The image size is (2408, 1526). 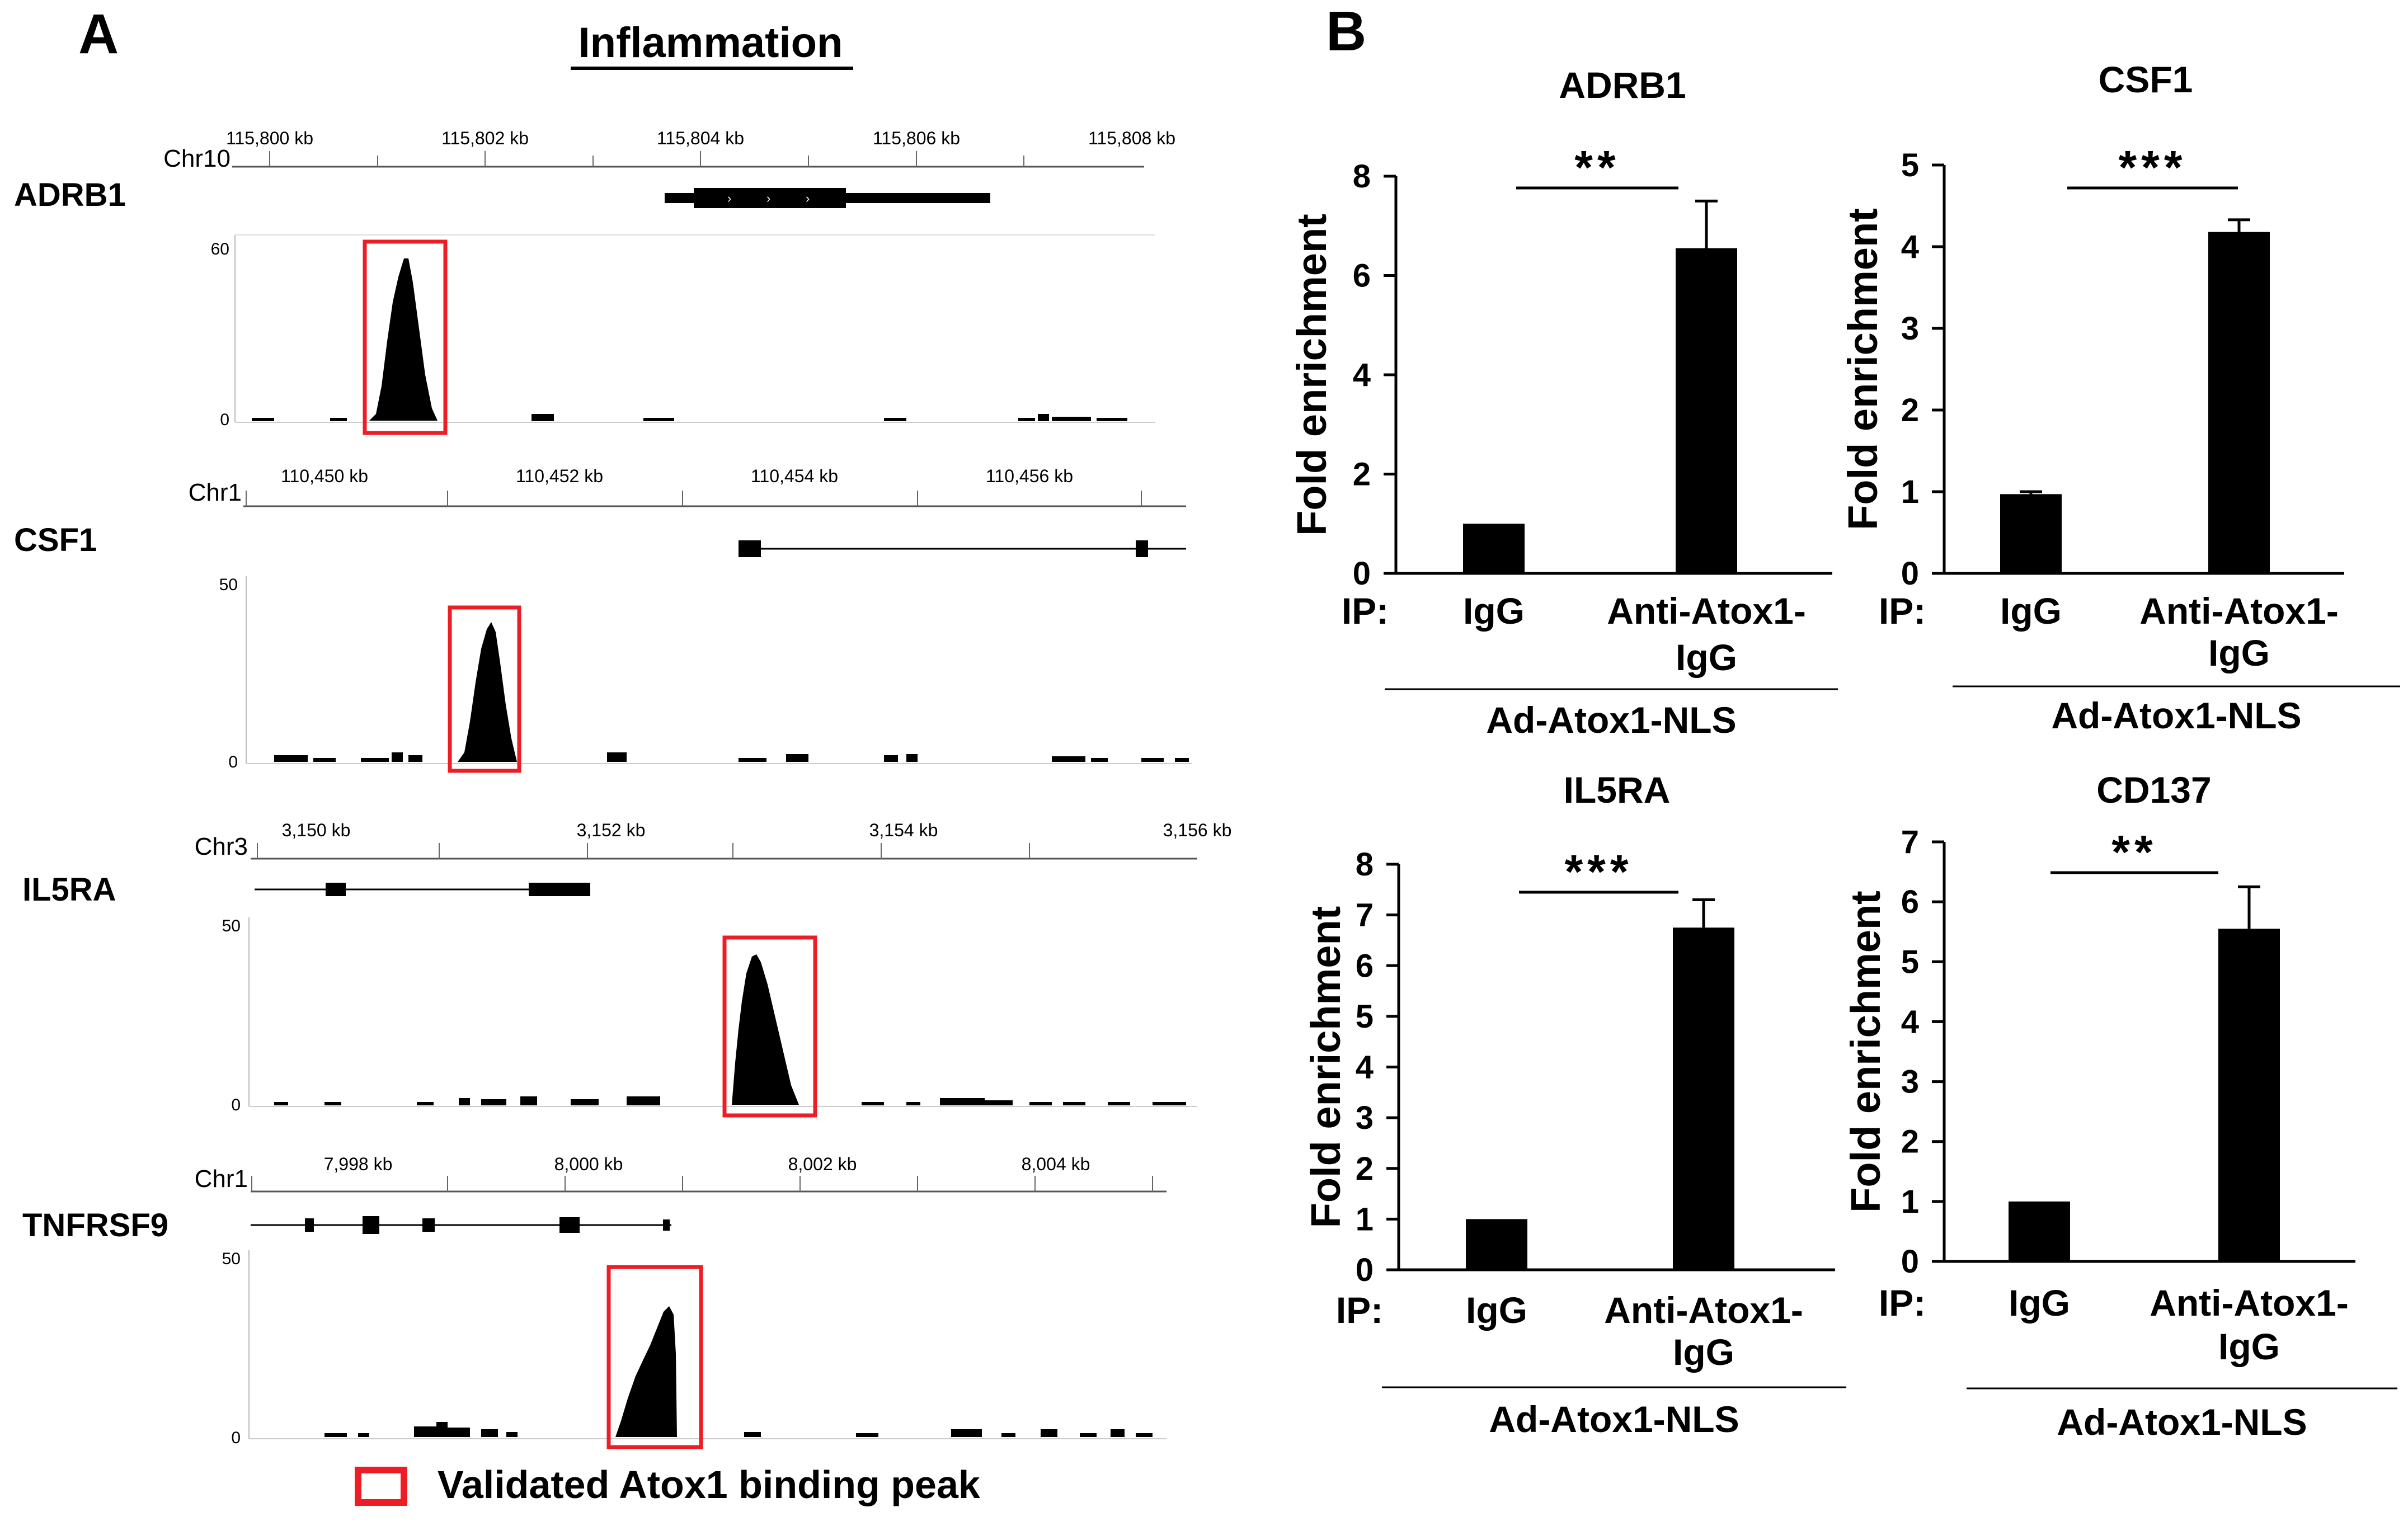 I want to click on ruler-tick-label: 3,156 kb, so click(x=1197, y=830).